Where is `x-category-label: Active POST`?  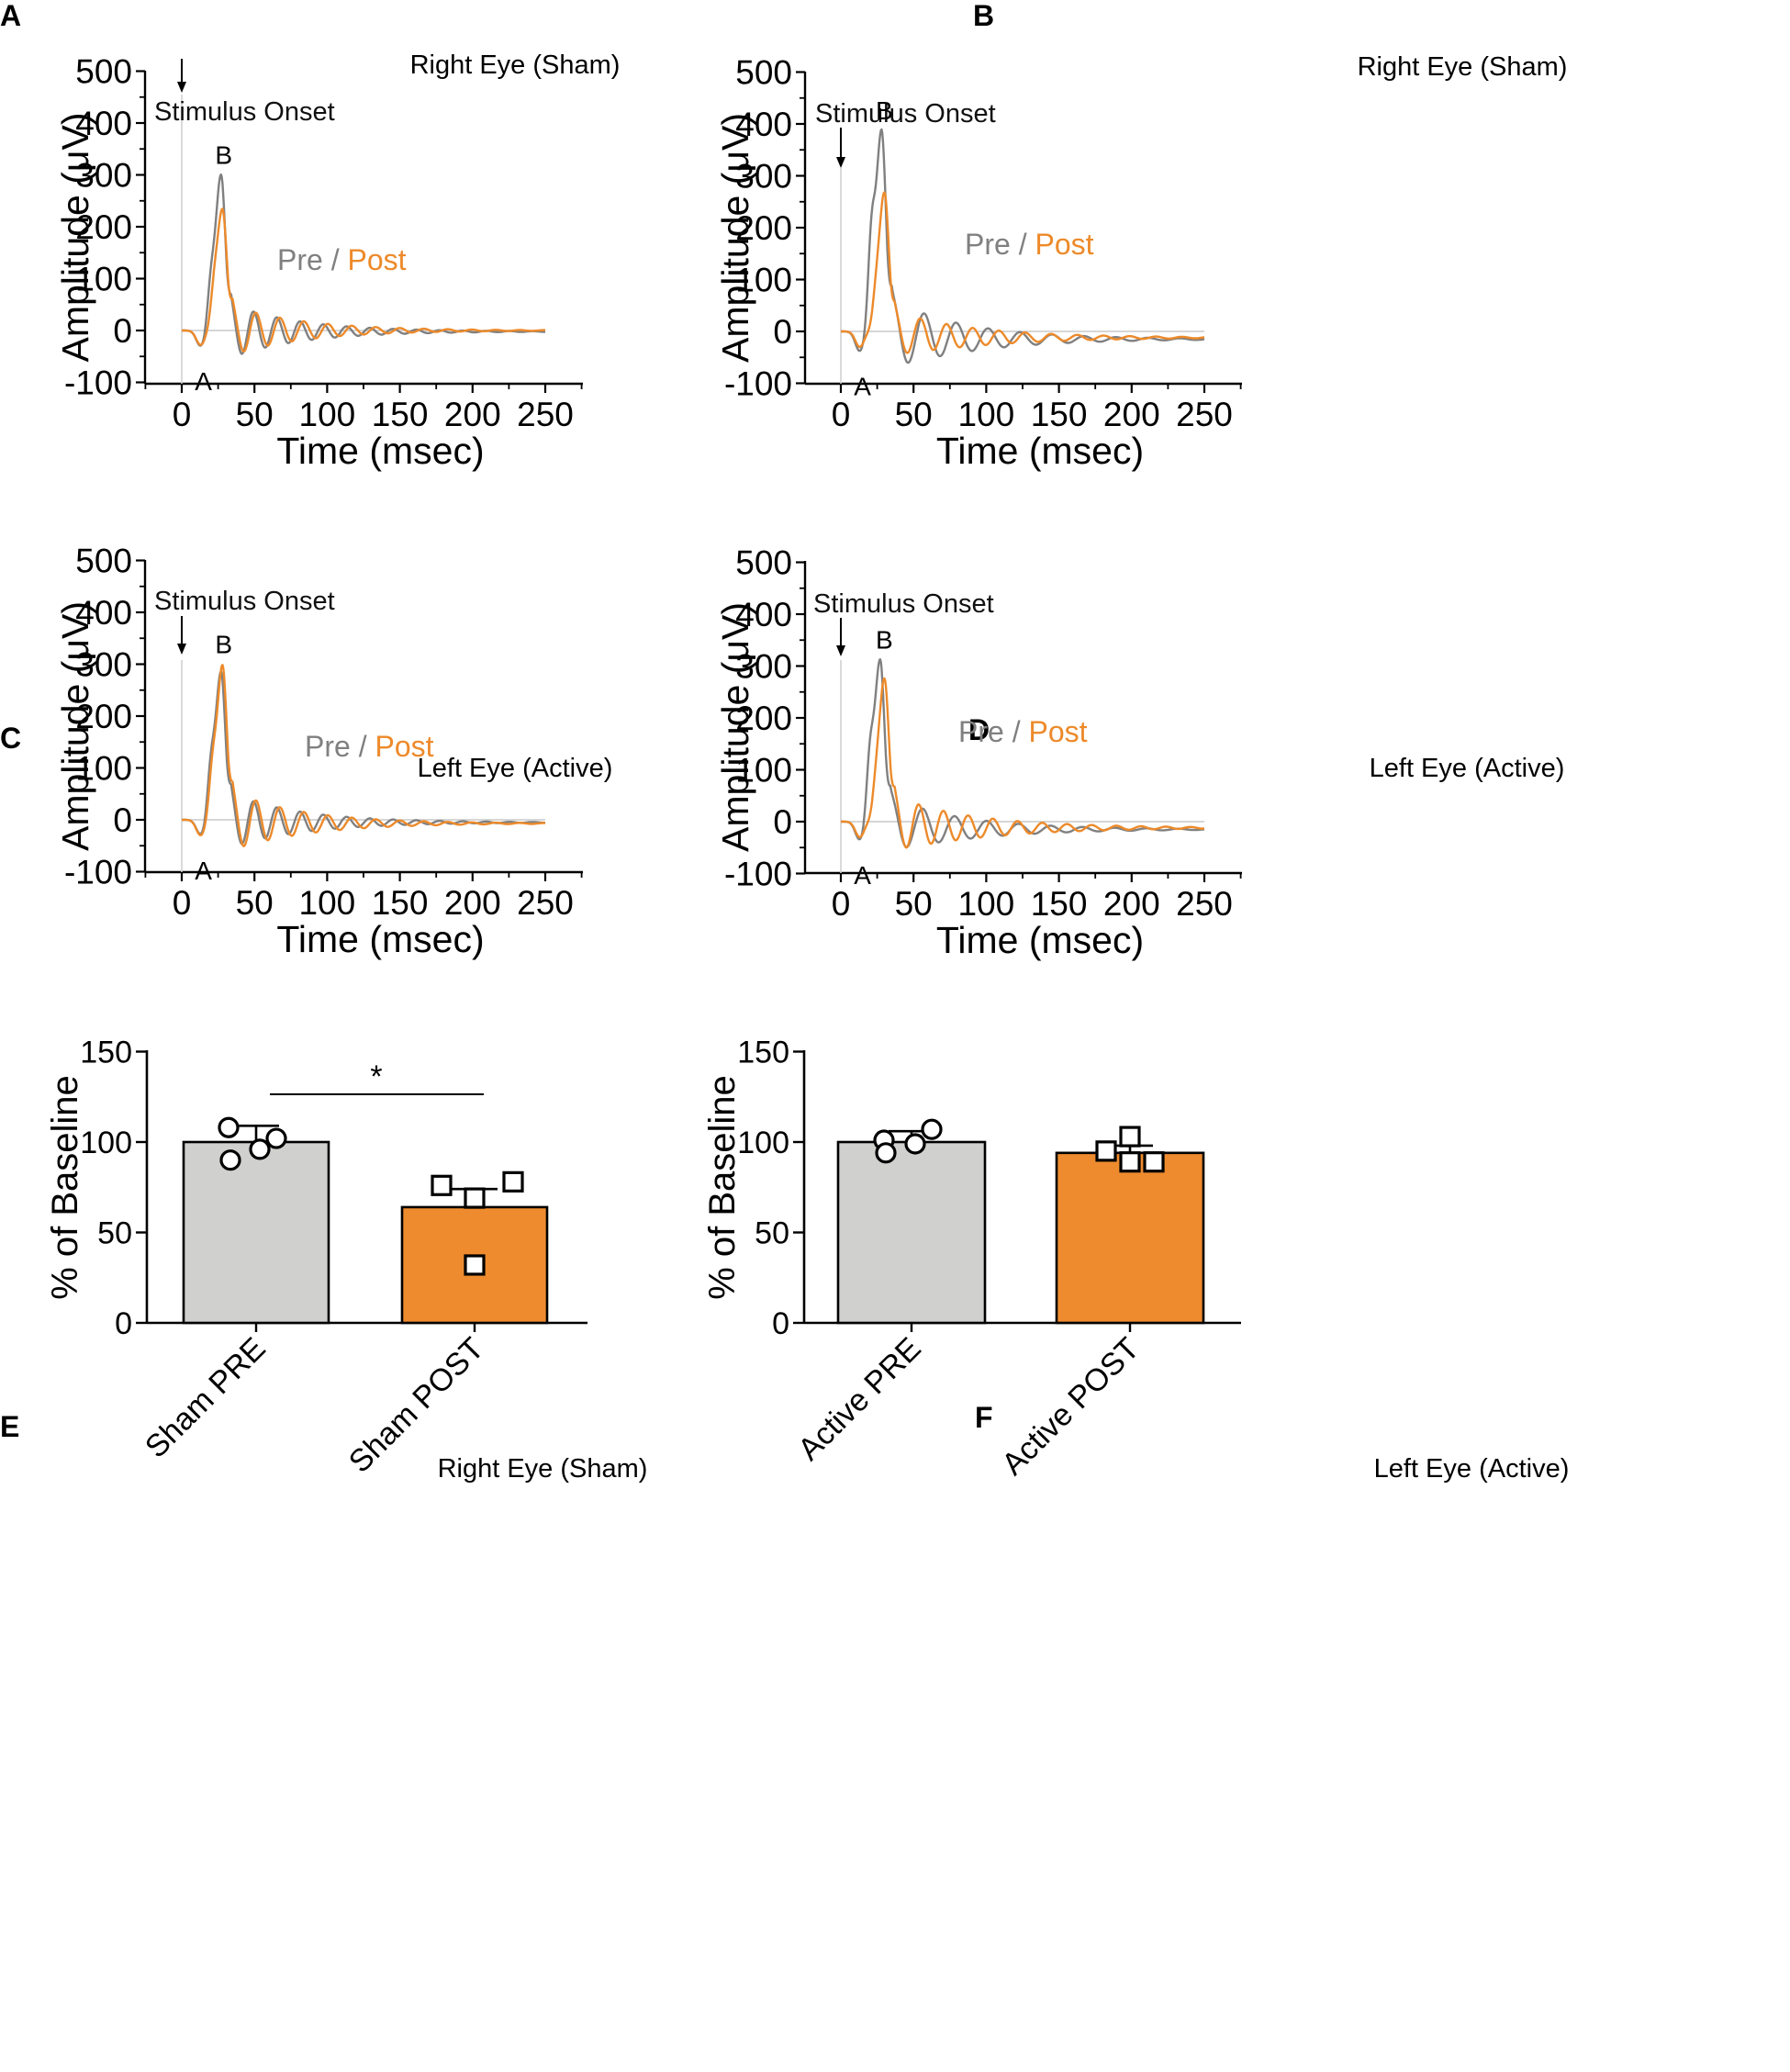
x-category-label: Active POST is located at coordinates (1070, 1406).